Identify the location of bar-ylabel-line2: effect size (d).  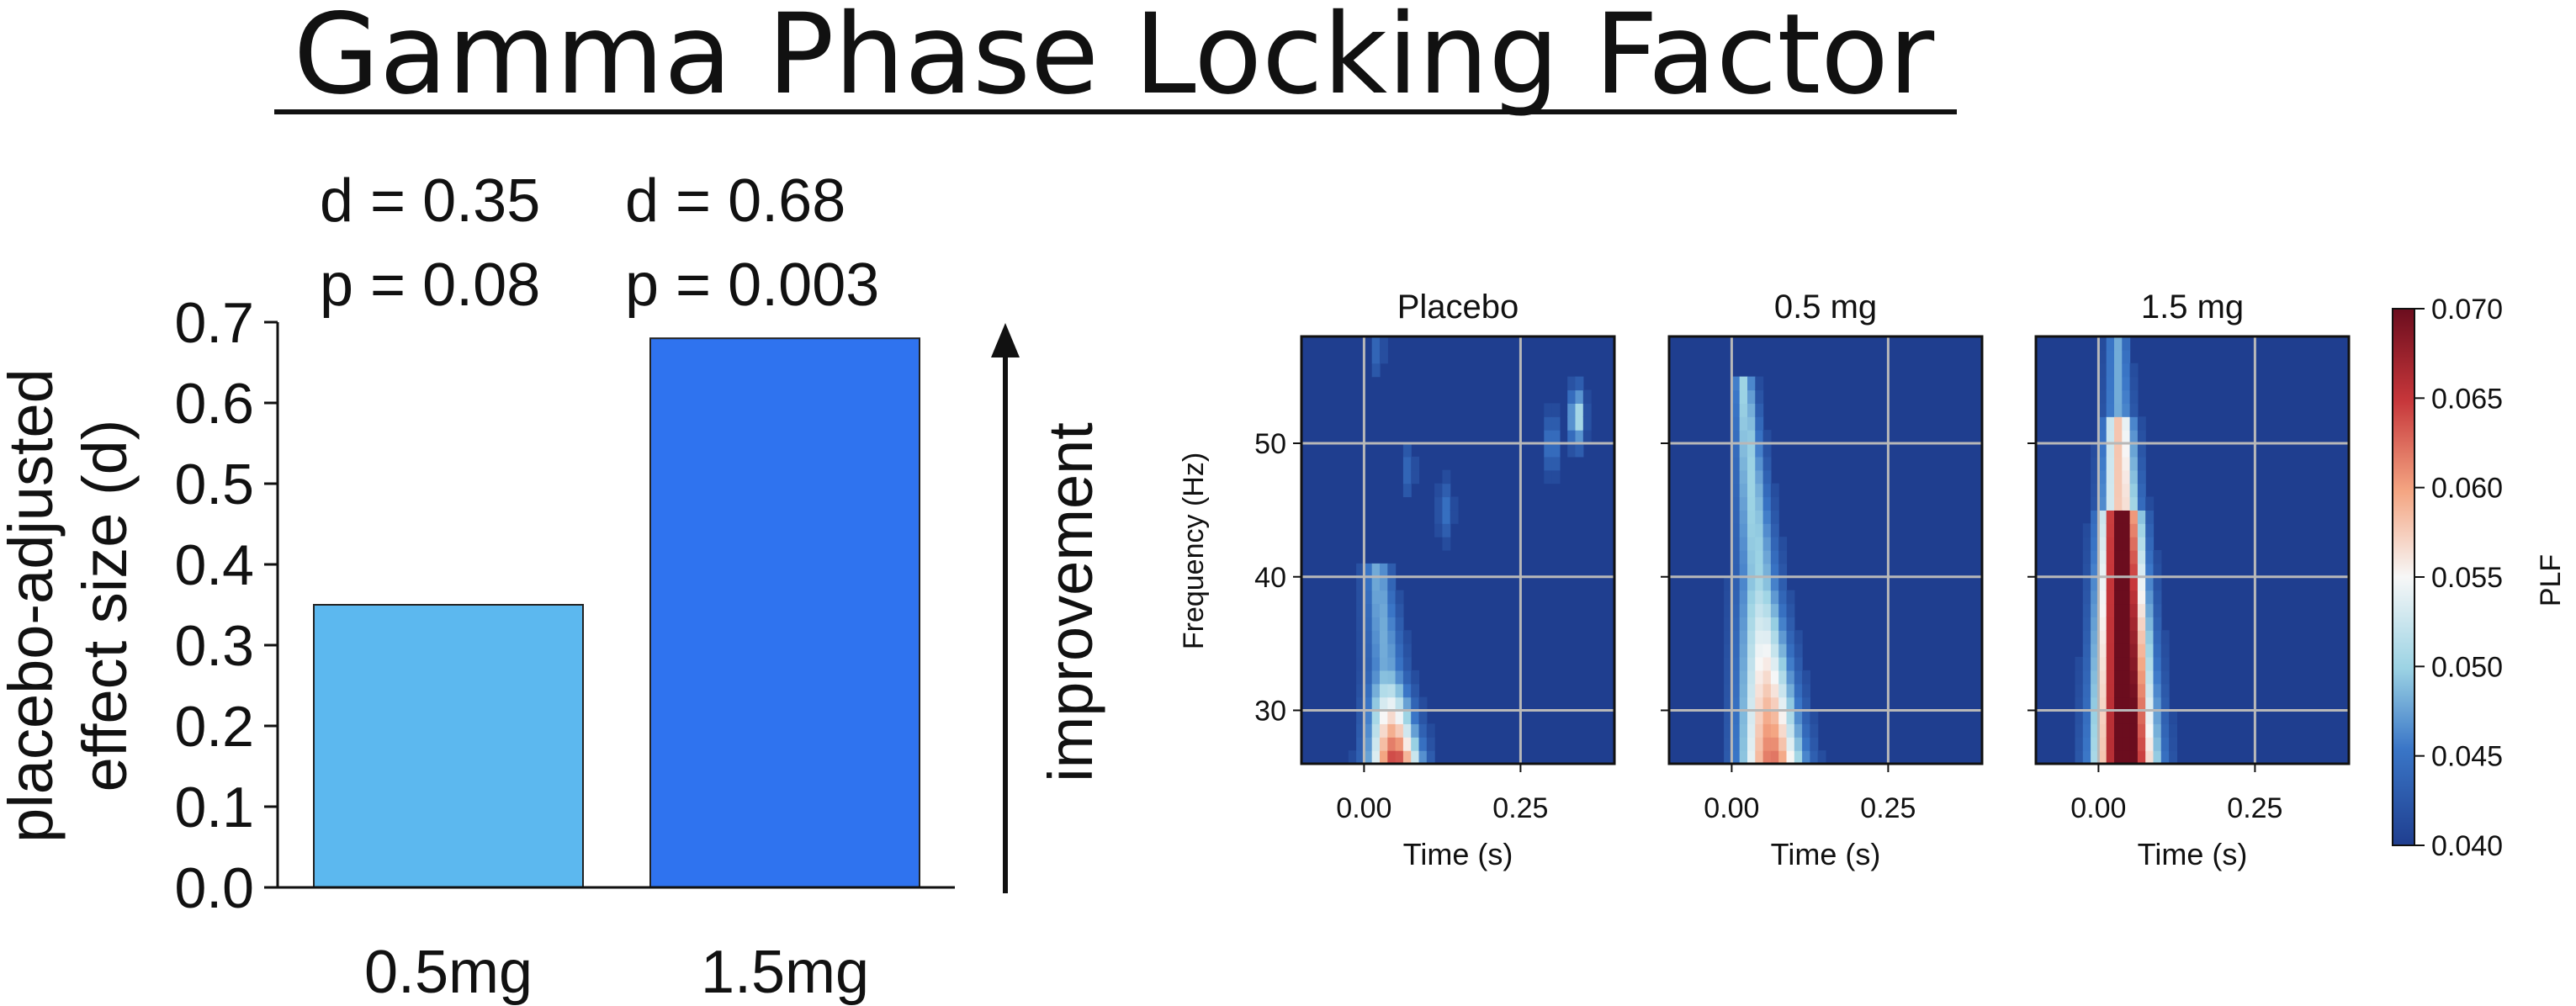
(105, 606).